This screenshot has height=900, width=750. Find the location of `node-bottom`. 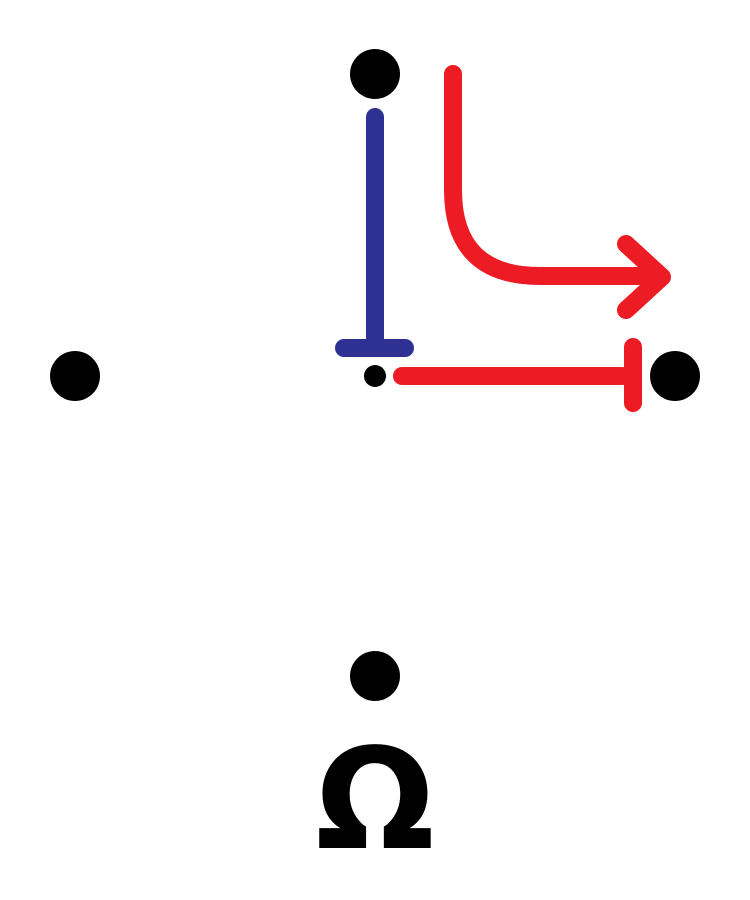

node-bottom is located at coordinates (375, 676).